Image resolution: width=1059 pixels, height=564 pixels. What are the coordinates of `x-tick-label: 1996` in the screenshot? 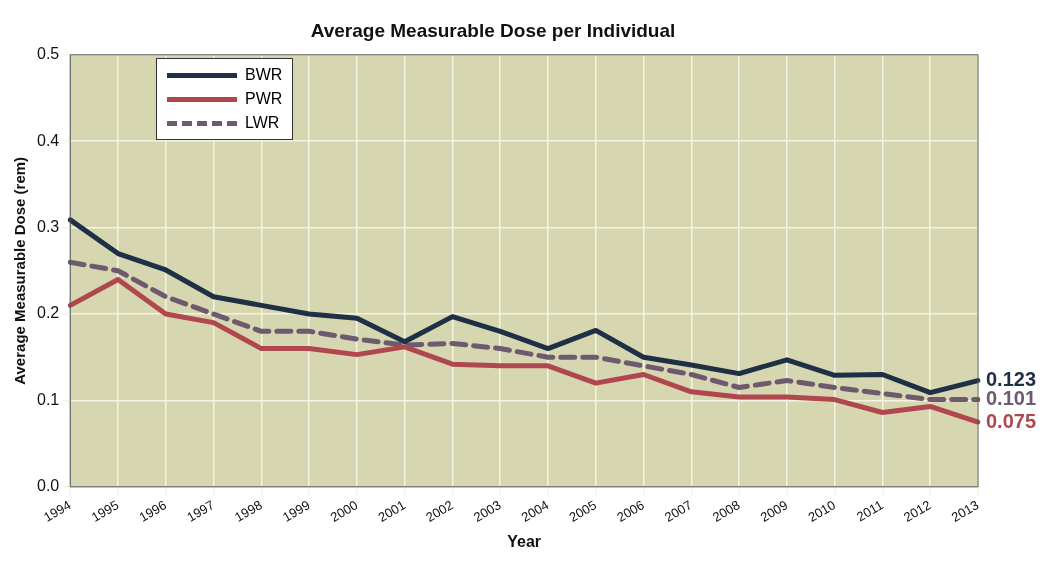 It's located at (153, 511).